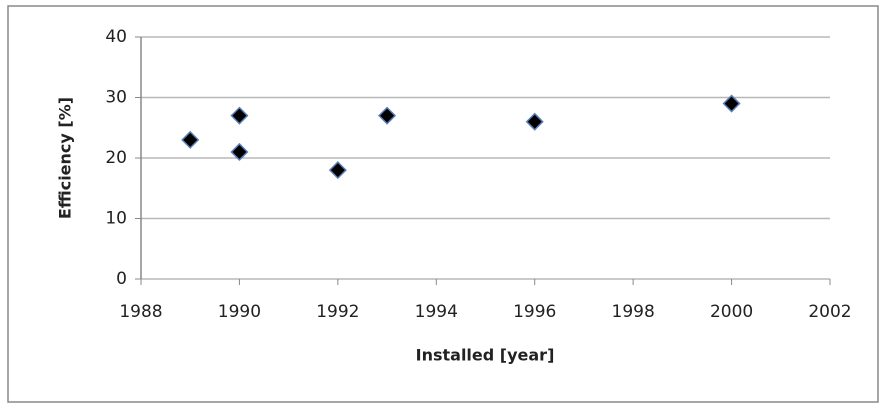  I want to click on y-axis-label: Efficiency [%], so click(65, 158).